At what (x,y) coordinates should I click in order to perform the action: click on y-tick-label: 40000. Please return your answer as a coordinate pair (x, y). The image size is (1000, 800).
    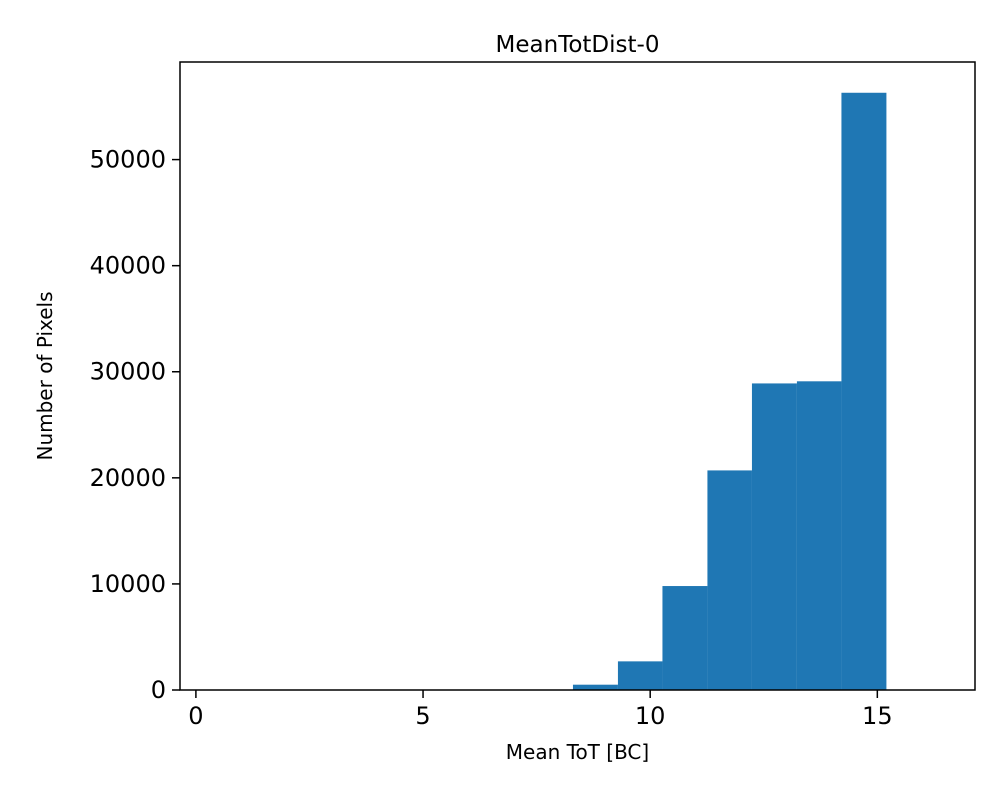
    Looking at the image, I should click on (128, 266).